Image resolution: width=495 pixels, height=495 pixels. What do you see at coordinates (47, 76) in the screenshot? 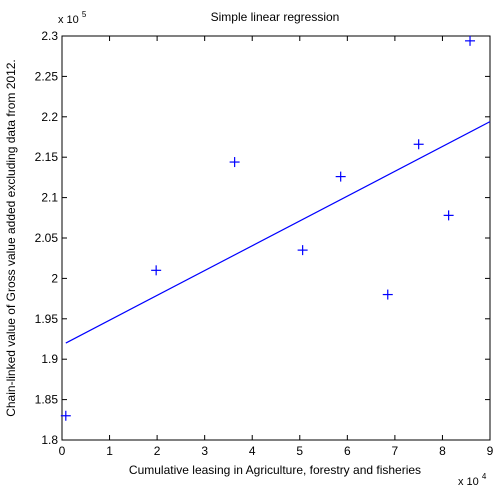
I see `y-tick-label: 2.25` at bounding box center [47, 76].